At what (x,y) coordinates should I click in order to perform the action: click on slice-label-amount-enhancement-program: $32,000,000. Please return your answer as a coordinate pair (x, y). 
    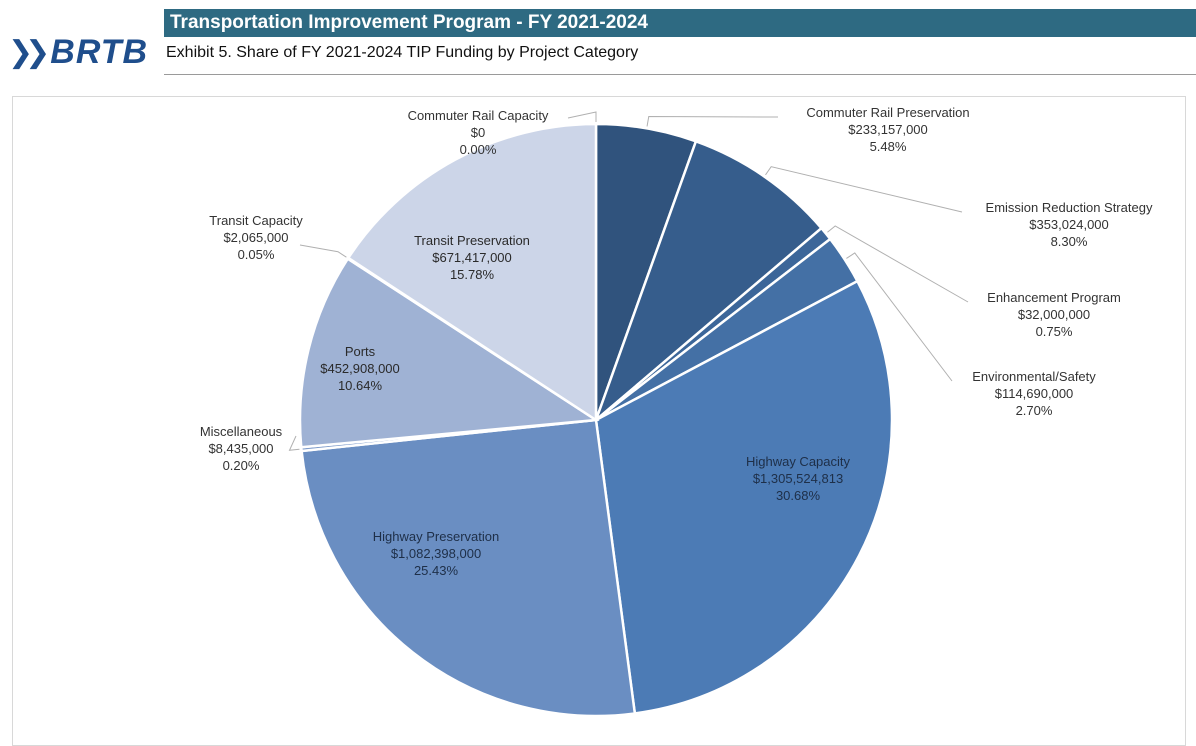
    Looking at the image, I should click on (1054, 314).